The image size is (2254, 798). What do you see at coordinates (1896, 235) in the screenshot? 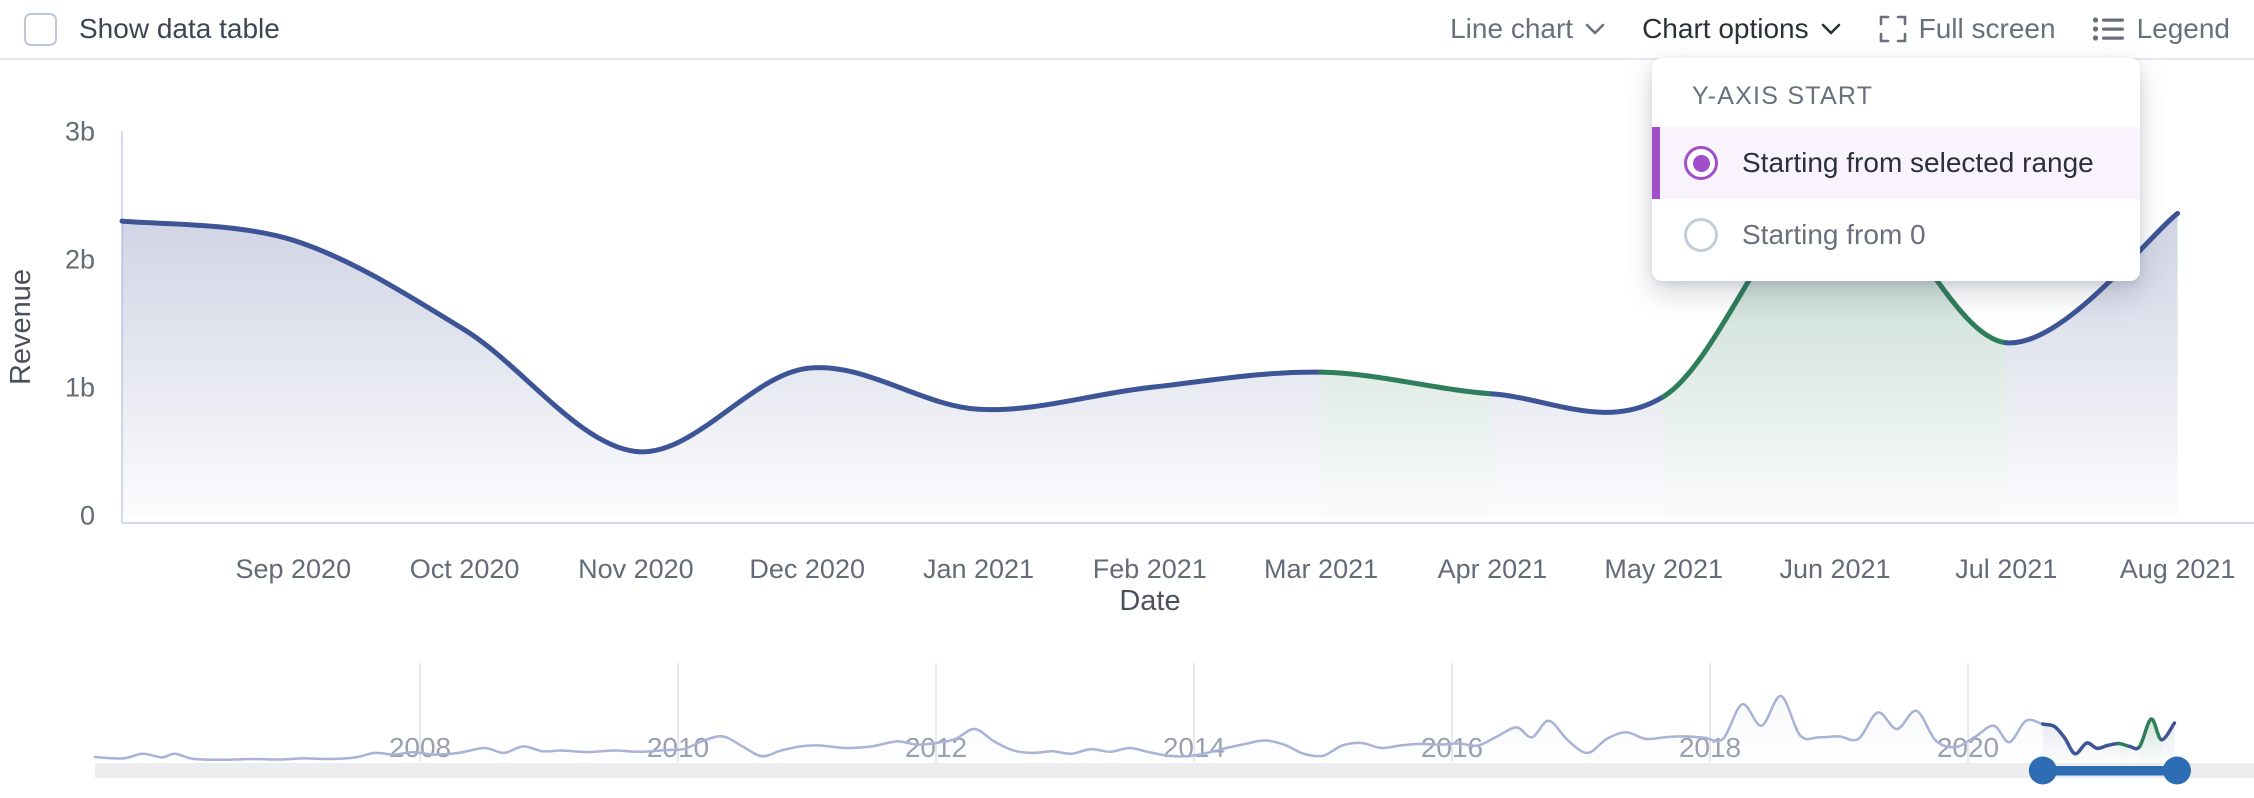
I see `option-starting-from-zero: Starting from 0` at bounding box center [1896, 235].